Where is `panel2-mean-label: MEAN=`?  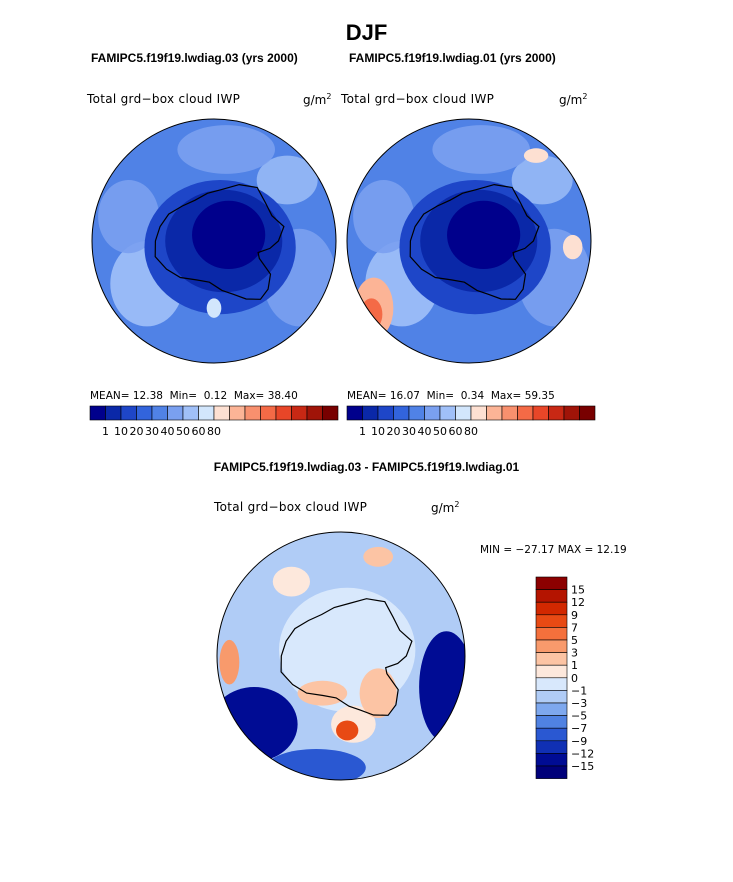 panel2-mean-label: MEAN= is located at coordinates (367, 396).